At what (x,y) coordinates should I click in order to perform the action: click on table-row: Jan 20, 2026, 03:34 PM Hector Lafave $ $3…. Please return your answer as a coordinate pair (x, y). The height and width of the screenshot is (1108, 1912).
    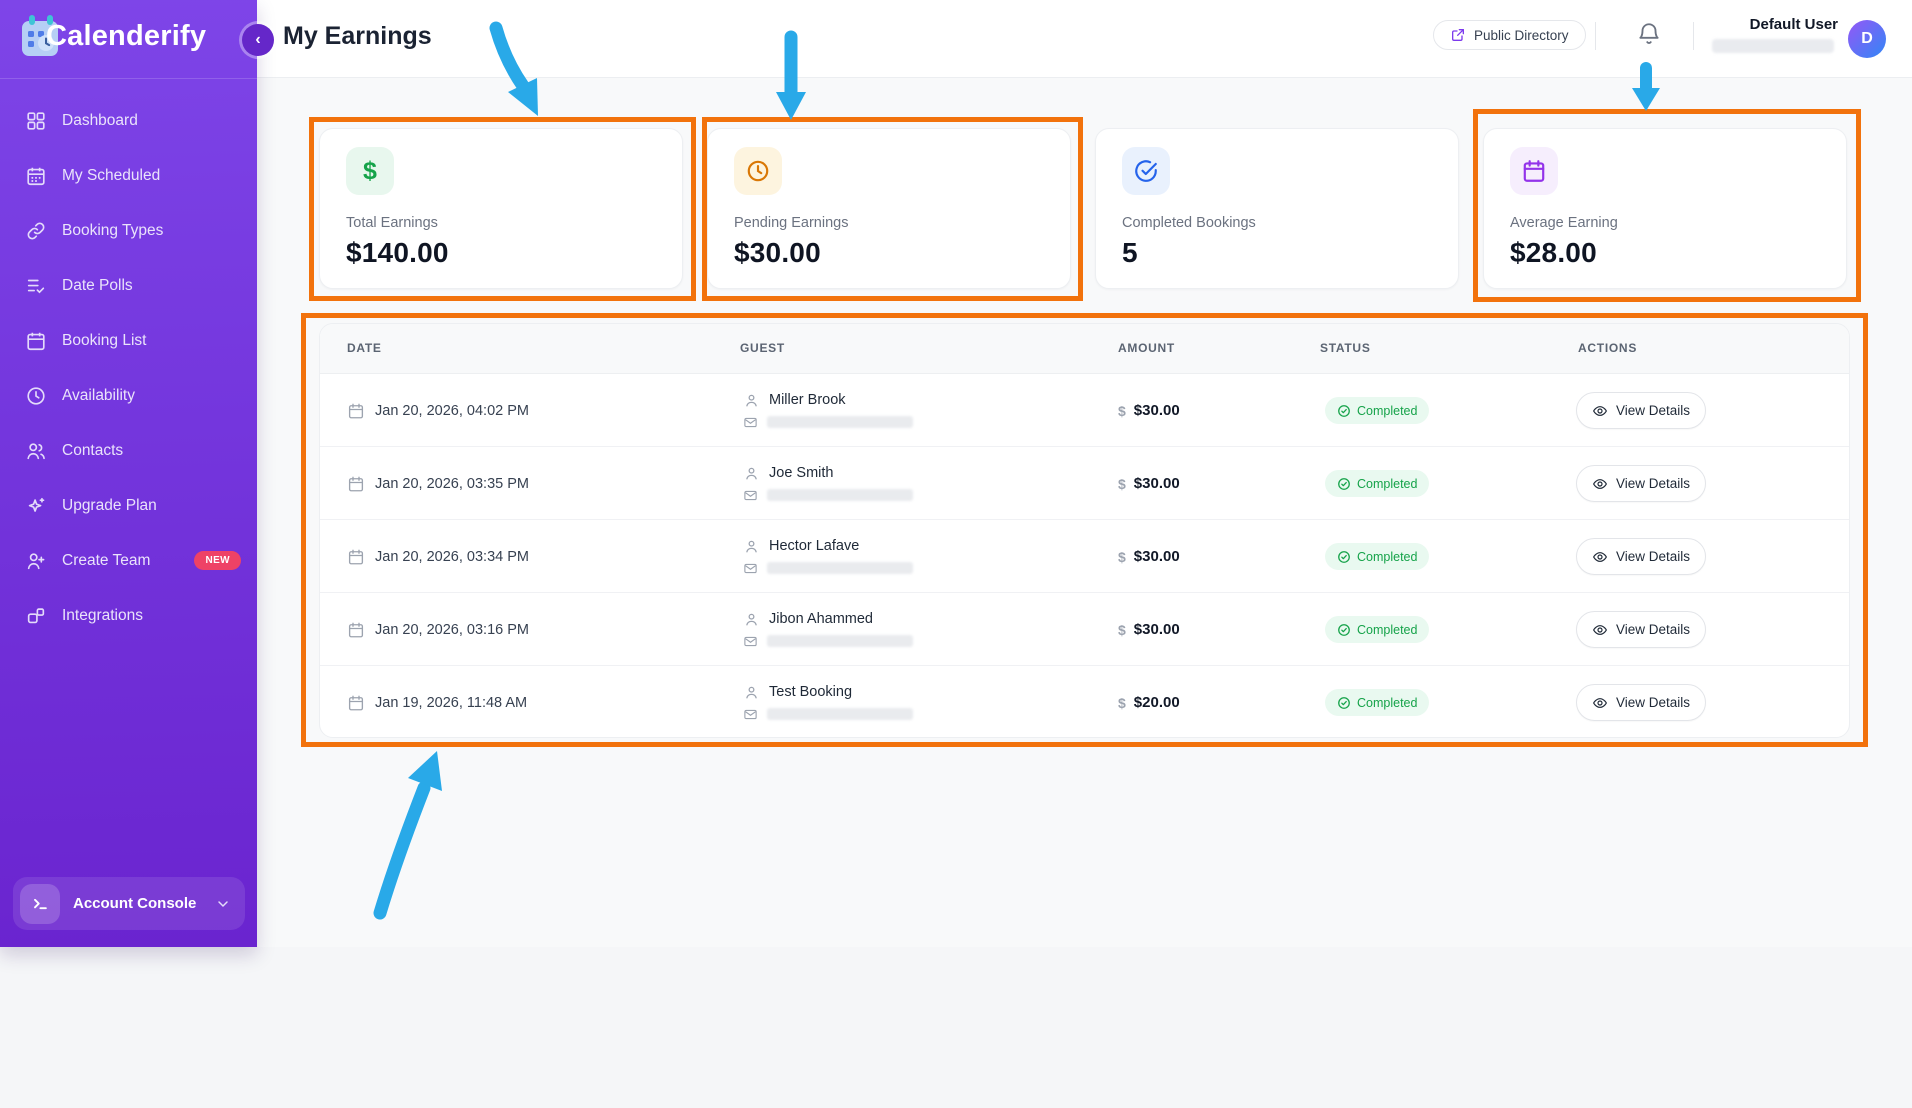
    Looking at the image, I should click on (1084, 556).